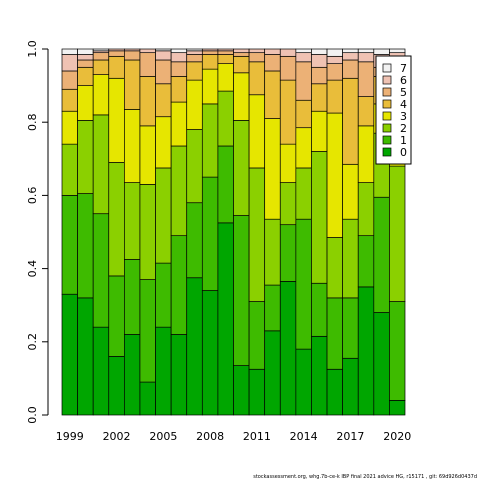  Describe the element at coordinates (403, 104) in the screenshot. I see `legend-label: 4` at that location.